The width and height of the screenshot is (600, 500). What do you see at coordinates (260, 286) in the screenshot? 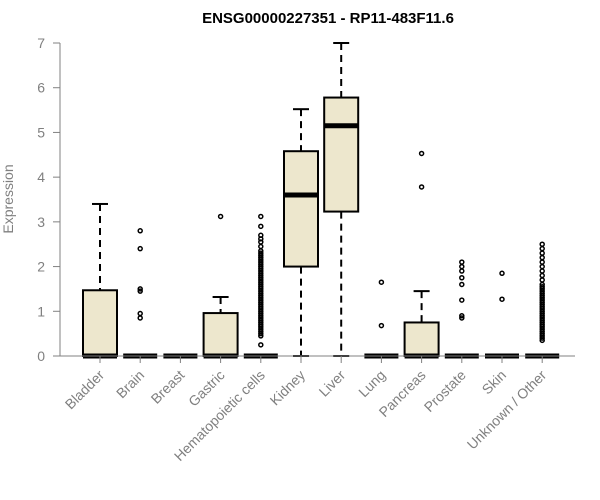
I see `box-hematopoietic-cells` at bounding box center [260, 286].